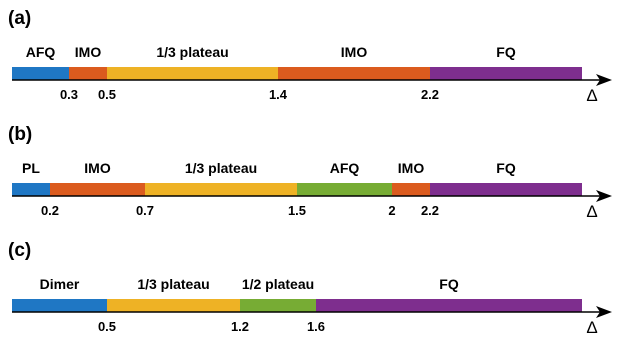 The width and height of the screenshot is (624, 346). What do you see at coordinates (31, 168) in the screenshot?
I see `phase-label: PL` at bounding box center [31, 168].